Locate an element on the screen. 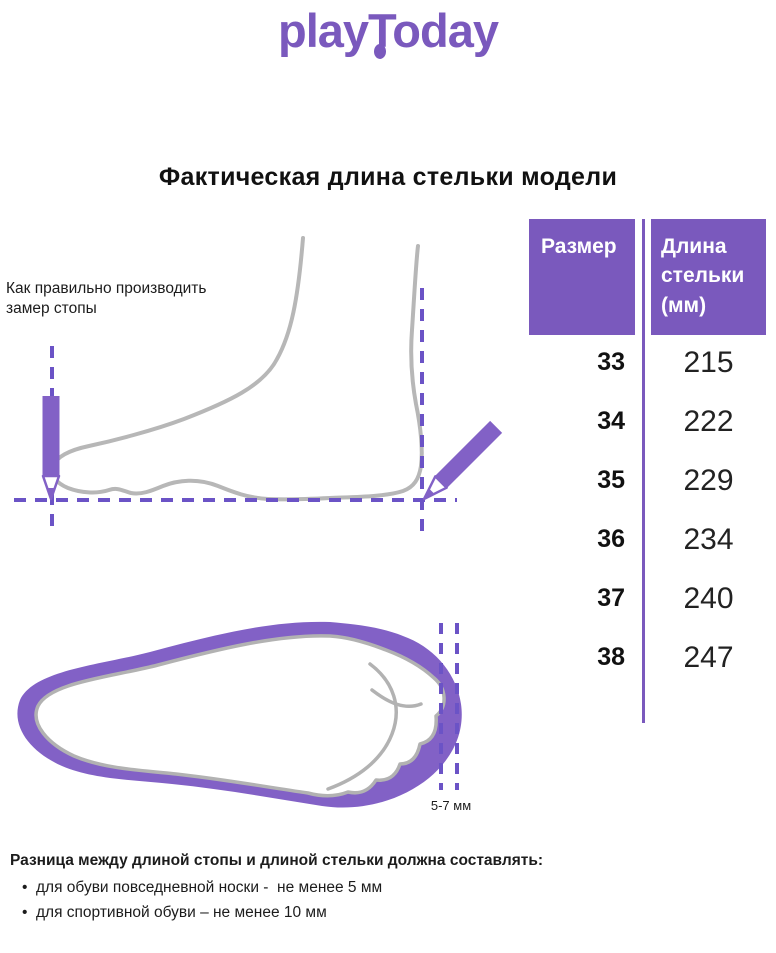 The image size is (776, 953). list-item: • для спортивной обуви – не менее 10 мм is located at coordinates (296, 913).